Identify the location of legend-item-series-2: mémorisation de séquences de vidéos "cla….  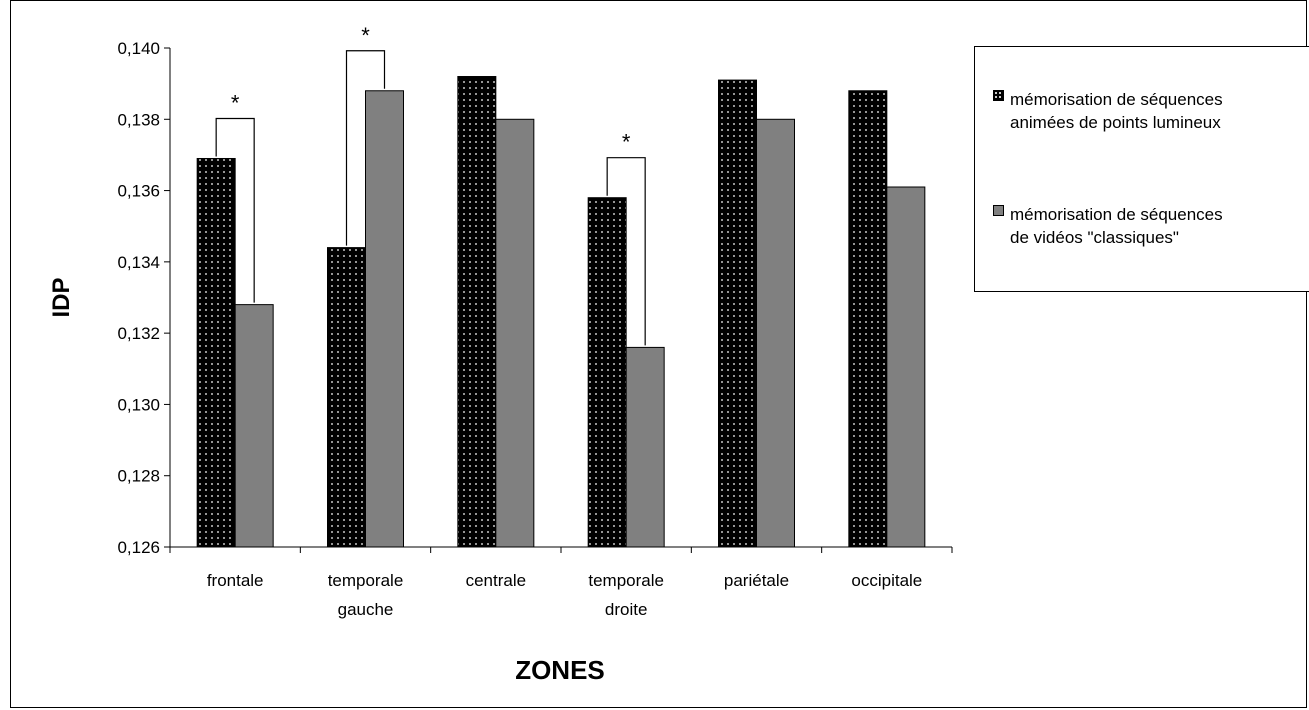
(1108, 226).